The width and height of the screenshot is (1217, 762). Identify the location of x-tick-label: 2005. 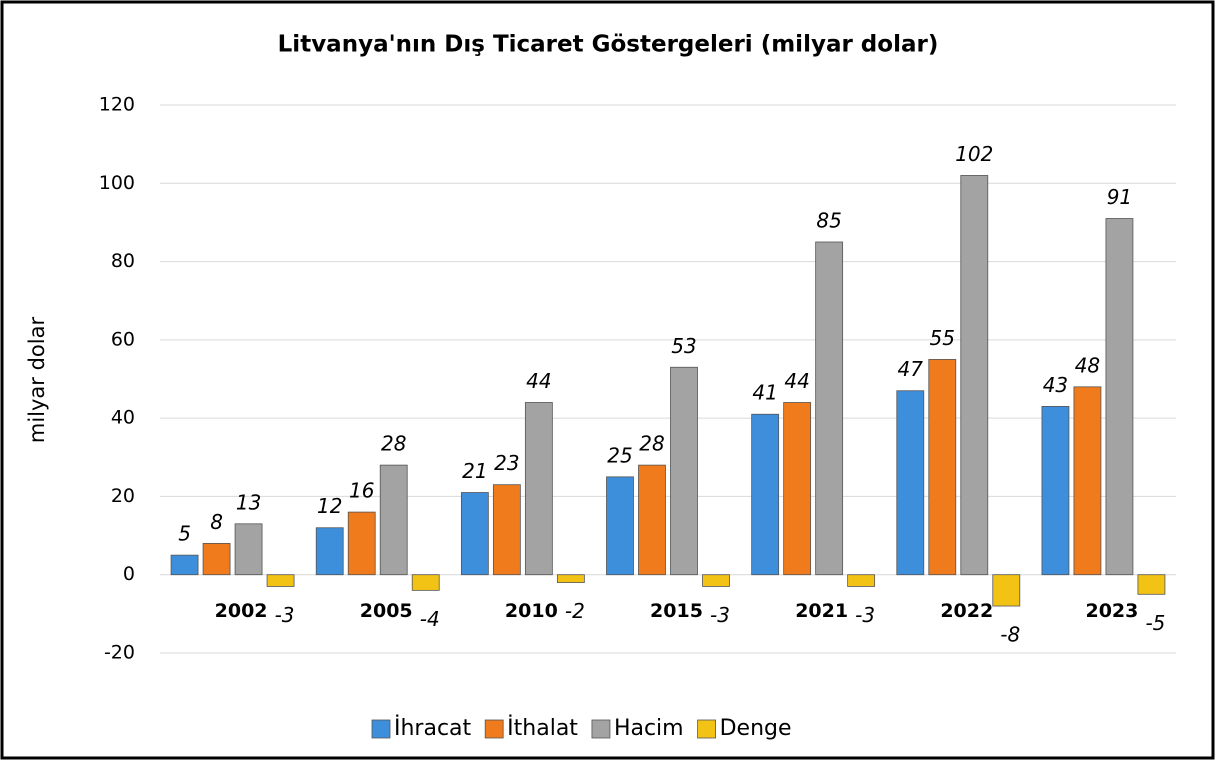
(386, 611).